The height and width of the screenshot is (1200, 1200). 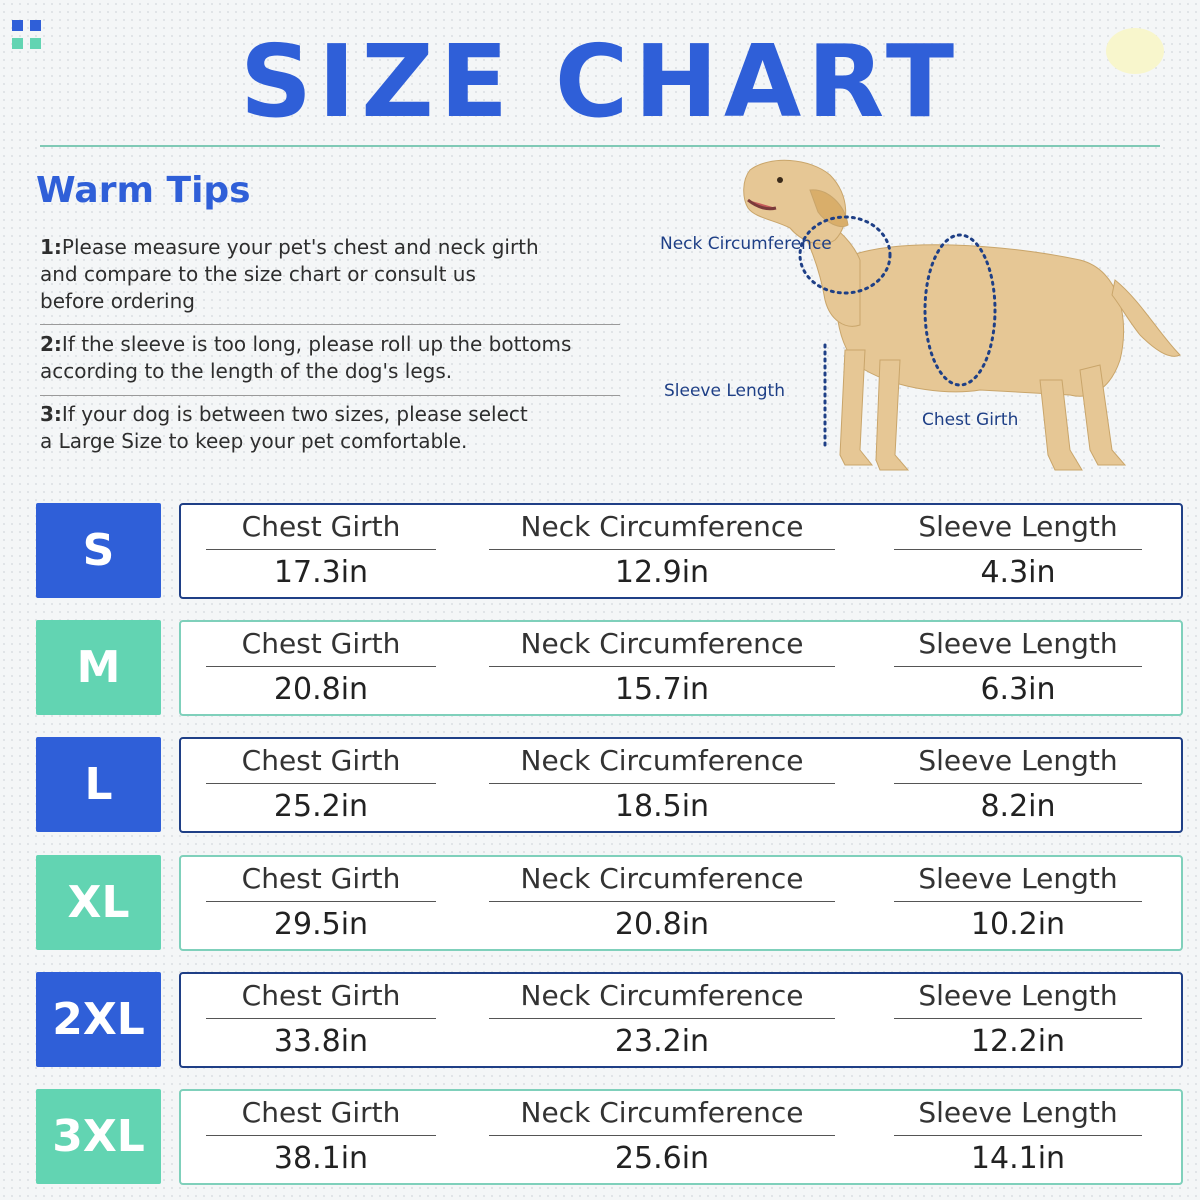 What do you see at coordinates (662, 1158) in the screenshot?
I see `neck-value: 25.6in` at bounding box center [662, 1158].